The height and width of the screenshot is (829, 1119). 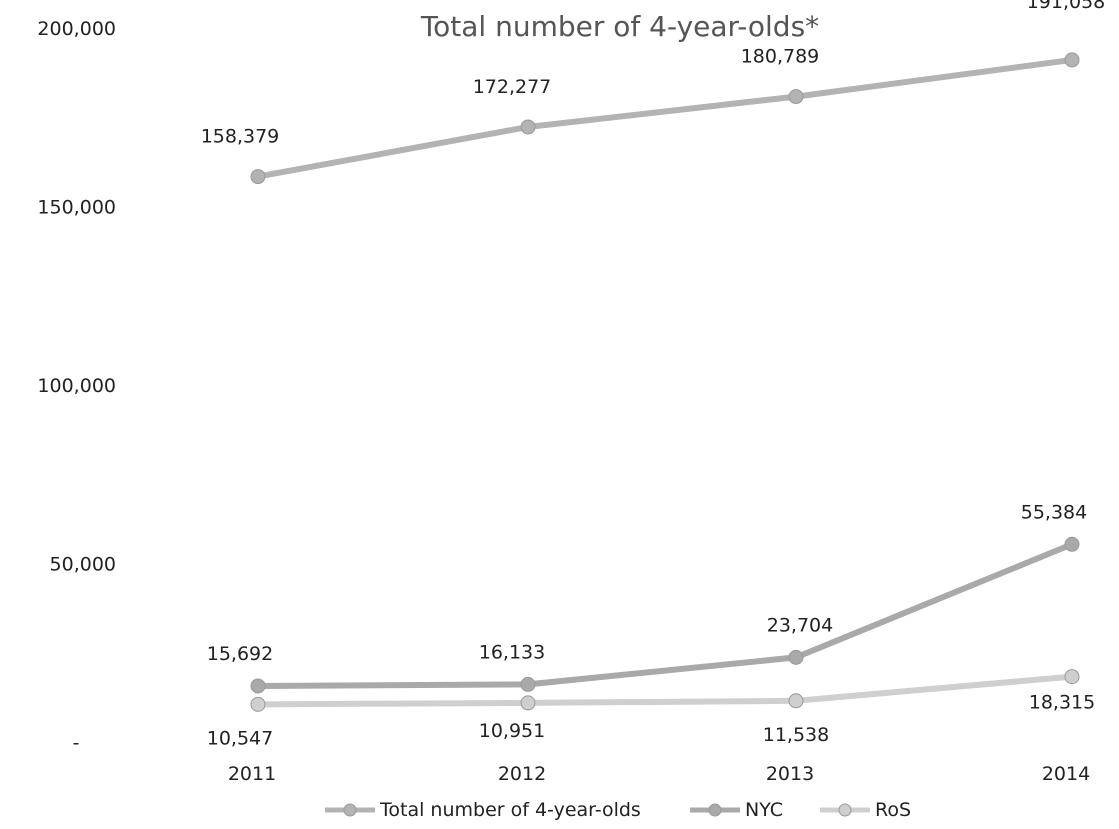 I want to click on data-label: 10,951, so click(x=512, y=731).